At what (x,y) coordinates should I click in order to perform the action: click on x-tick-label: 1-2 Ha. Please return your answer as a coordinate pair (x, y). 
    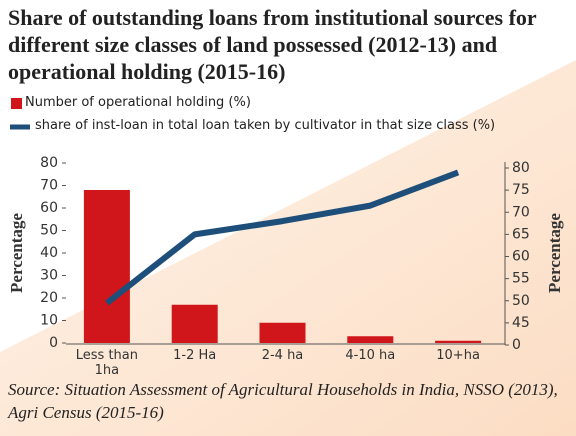
    Looking at the image, I should click on (195, 355).